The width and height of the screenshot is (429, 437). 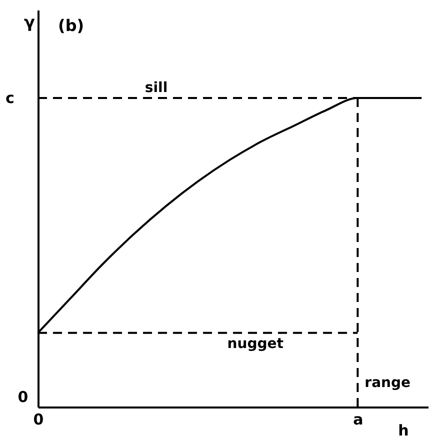 I want to click on series-label: nugget, so click(x=255, y=344).